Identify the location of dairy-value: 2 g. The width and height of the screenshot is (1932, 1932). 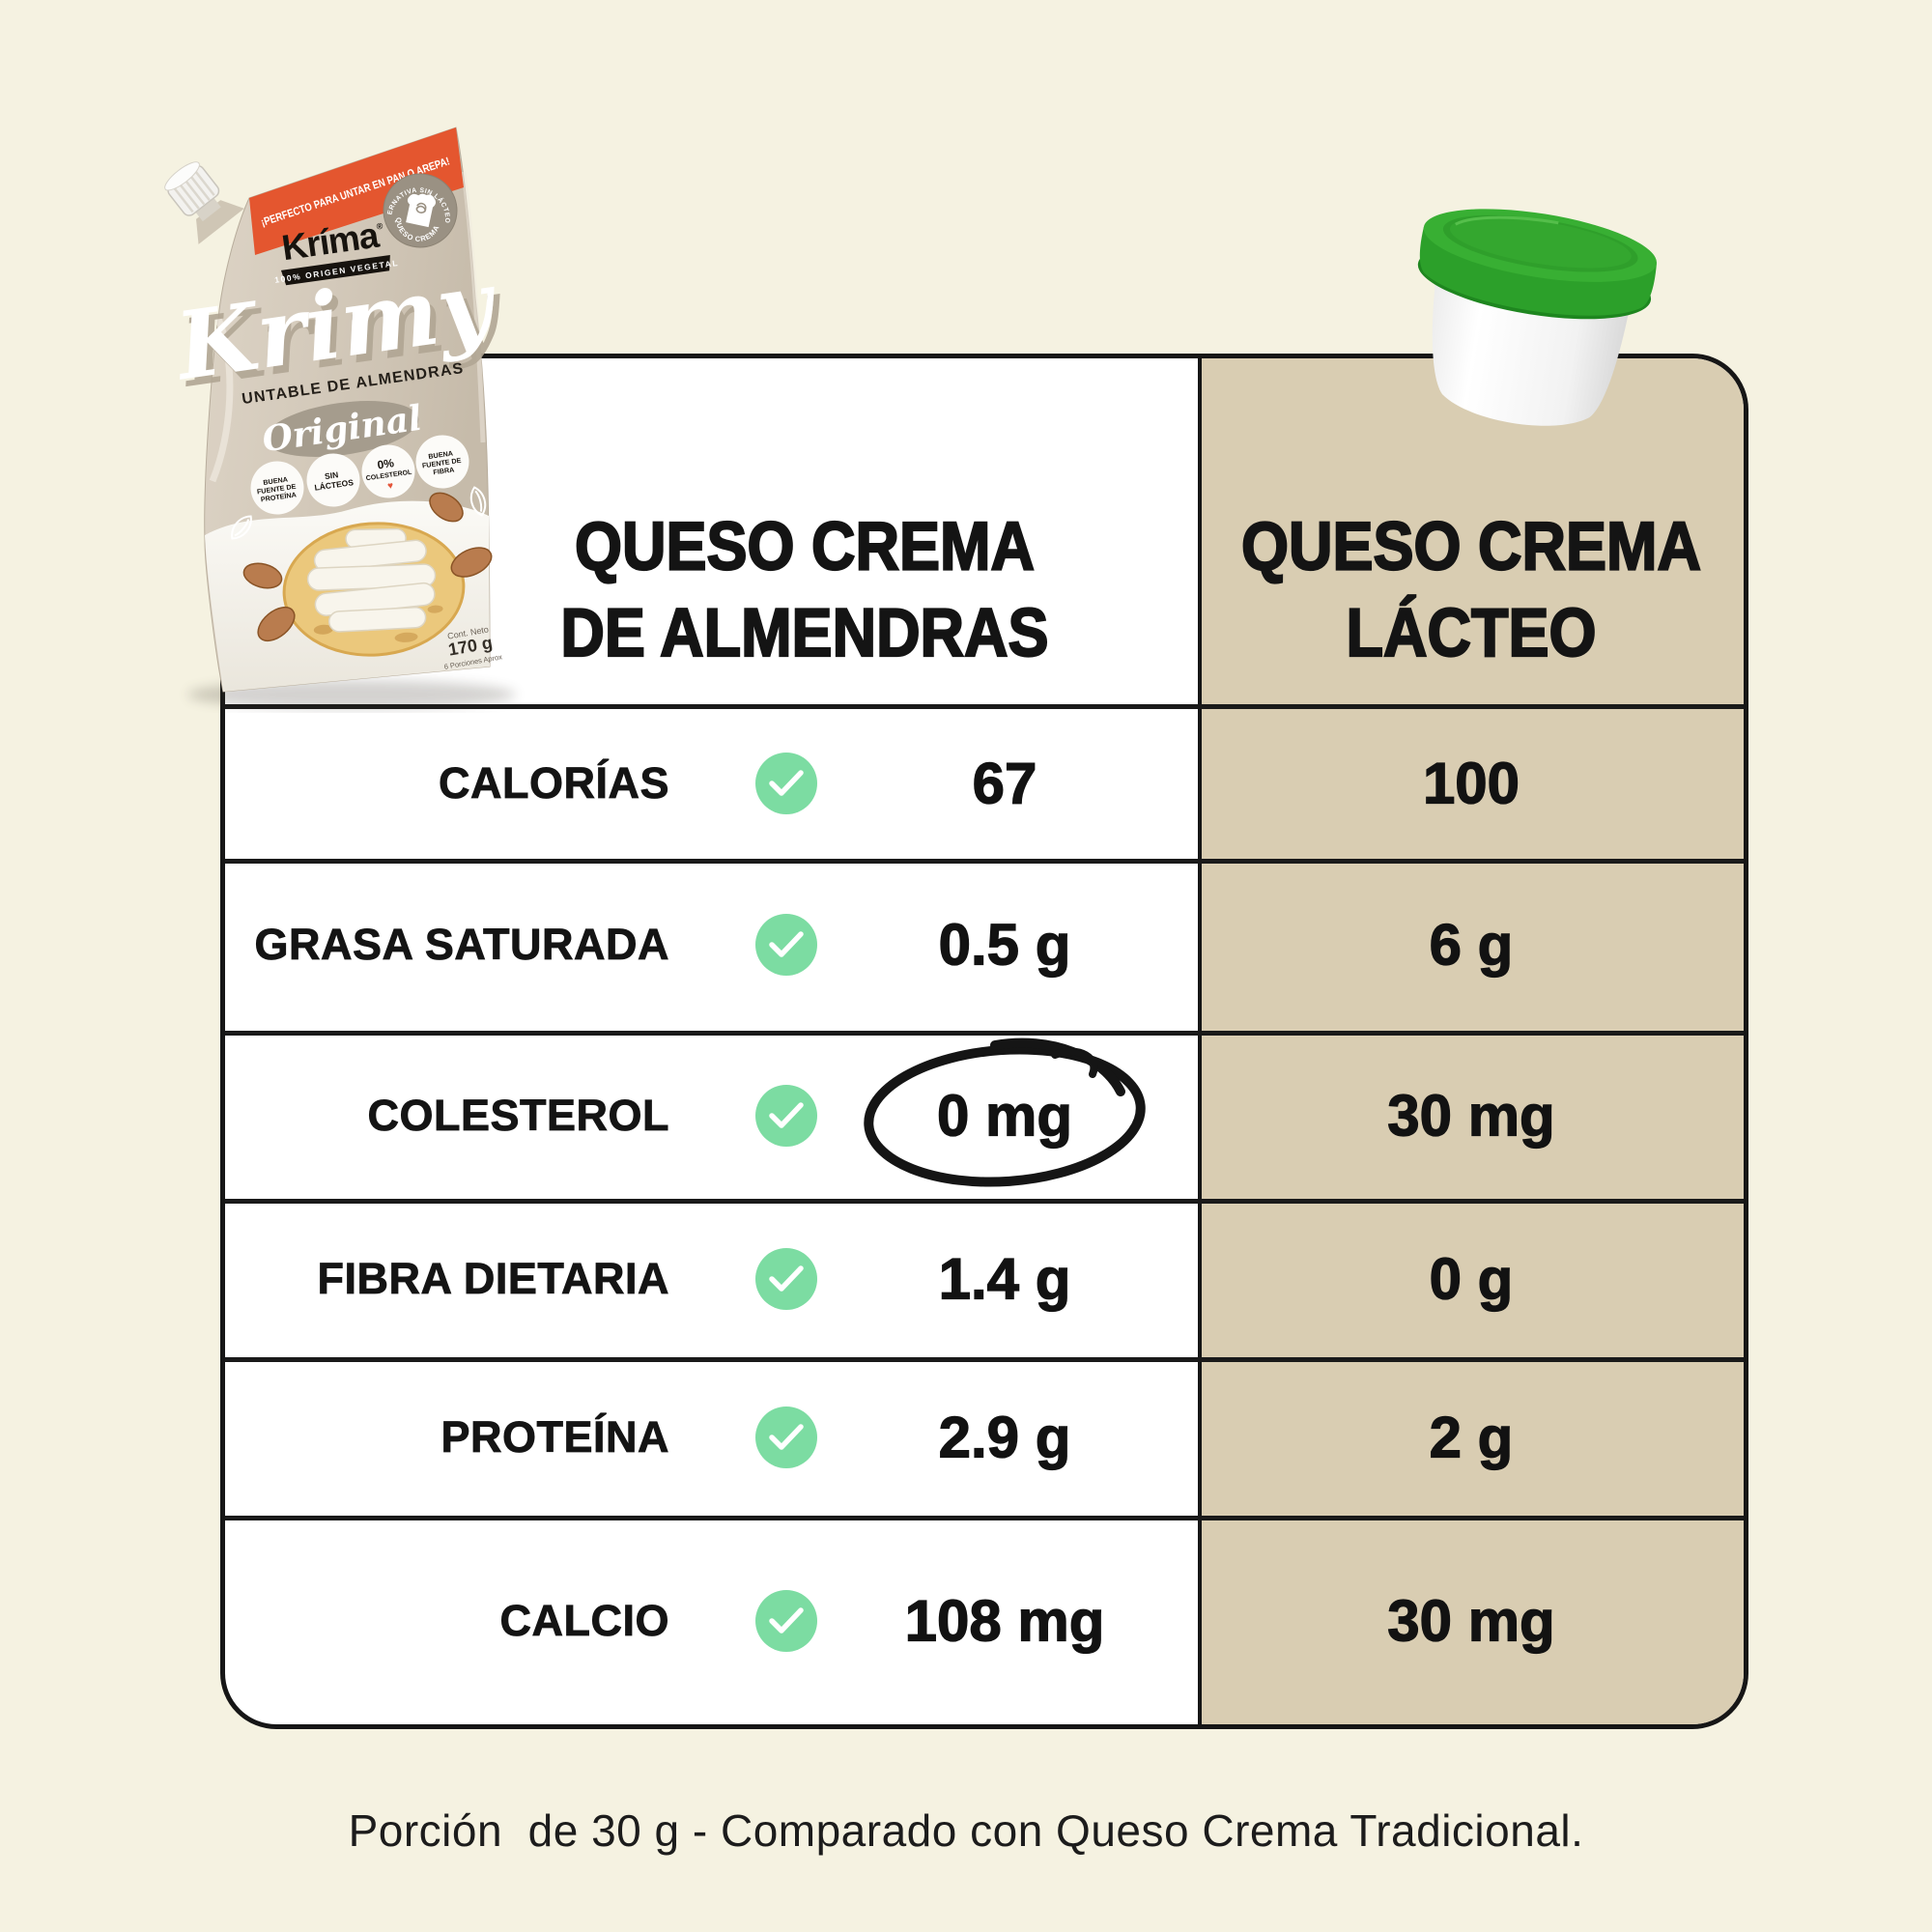
(1471, 1436).